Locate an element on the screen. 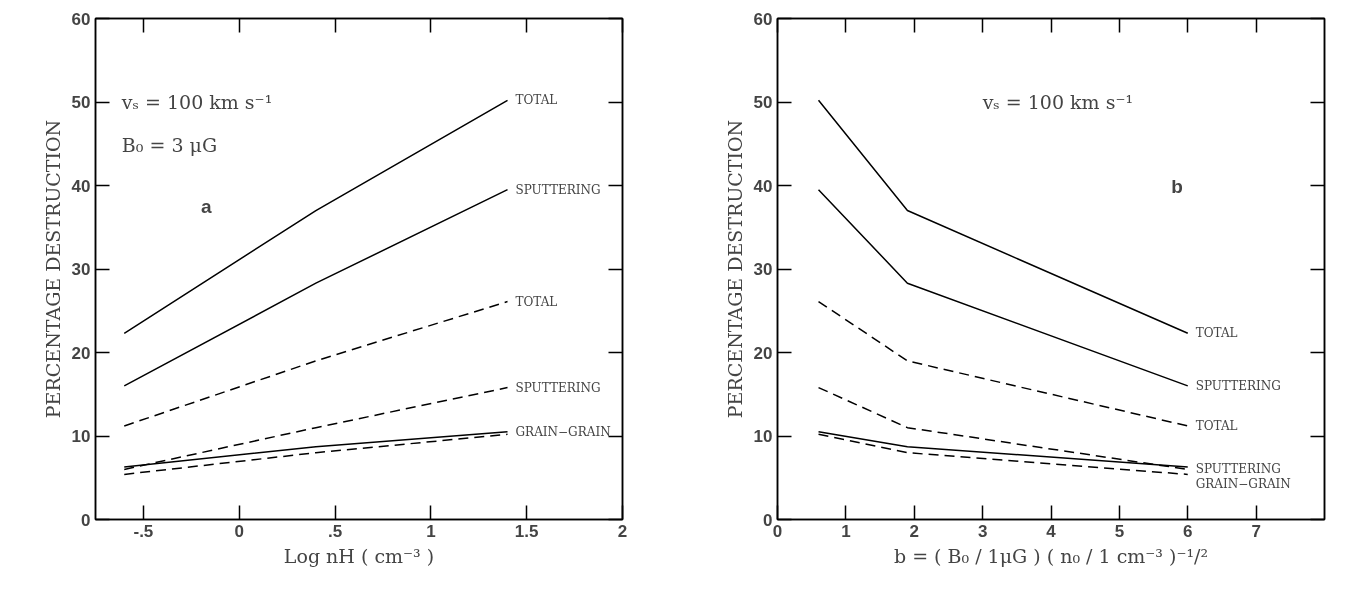 The height and width of the screenshot is (589, 1364). x-tick-label: .5 is located at coordinates (335, 531).